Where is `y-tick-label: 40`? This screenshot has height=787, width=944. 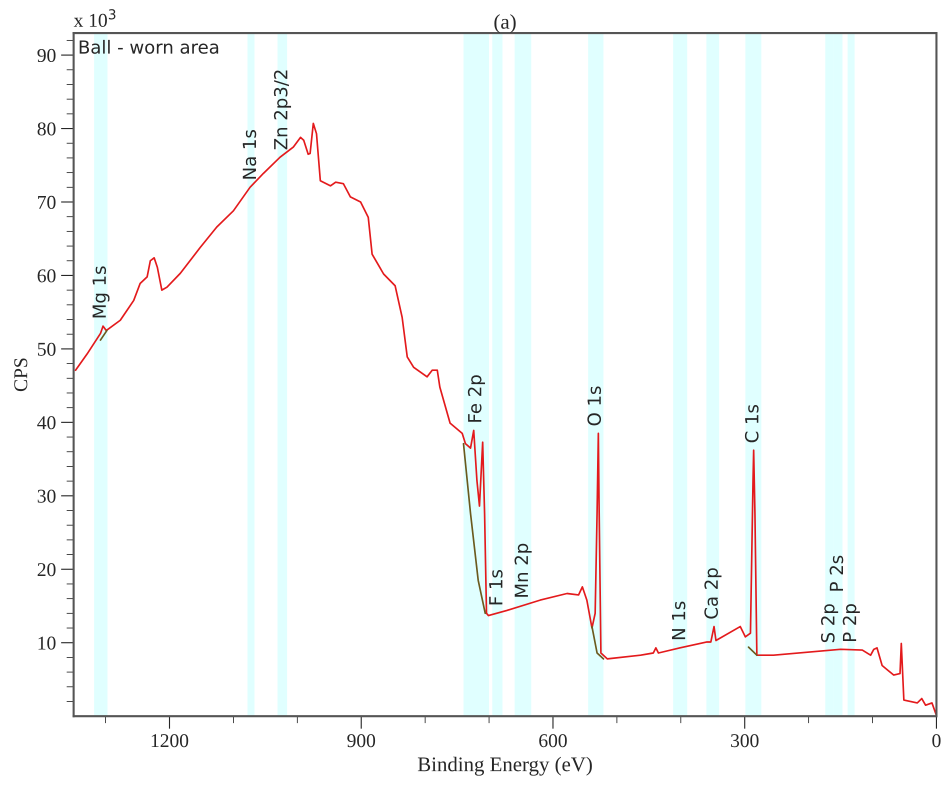 y-tick-label: 40 is located at coordinates (46, 423).